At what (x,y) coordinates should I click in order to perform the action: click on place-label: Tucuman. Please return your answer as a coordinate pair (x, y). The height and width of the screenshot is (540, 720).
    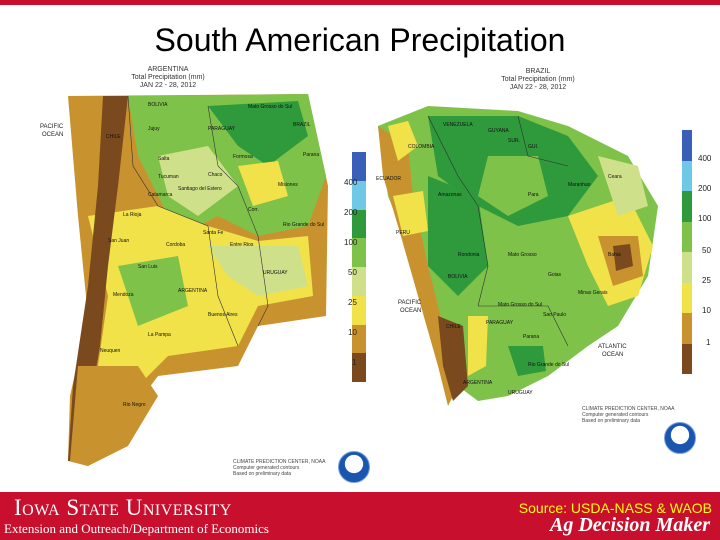
    Looking at the image, I should click on (168, 177).